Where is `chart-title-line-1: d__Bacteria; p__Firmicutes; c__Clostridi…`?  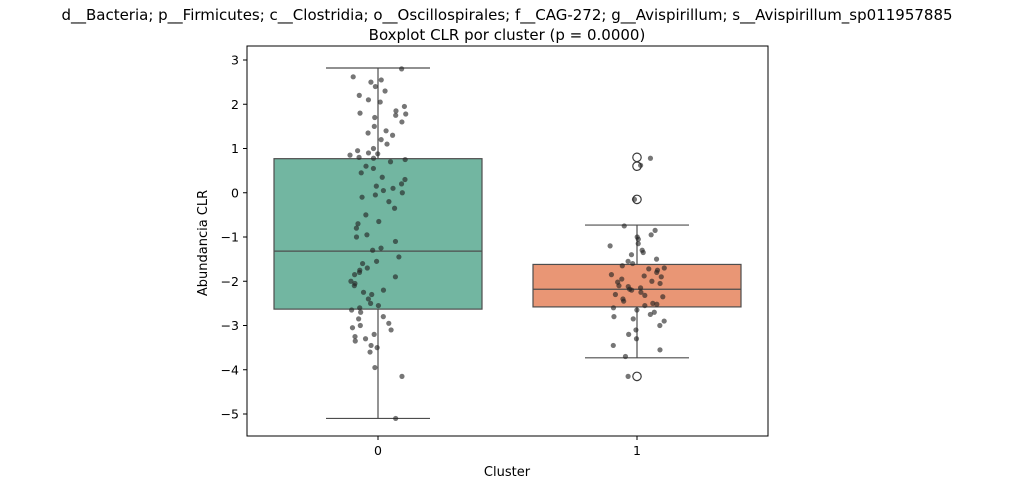 chart-title-line-1: d__Bacteria; p__Firmicutes; c__Clostridi… is located at coordinates (507, 15).